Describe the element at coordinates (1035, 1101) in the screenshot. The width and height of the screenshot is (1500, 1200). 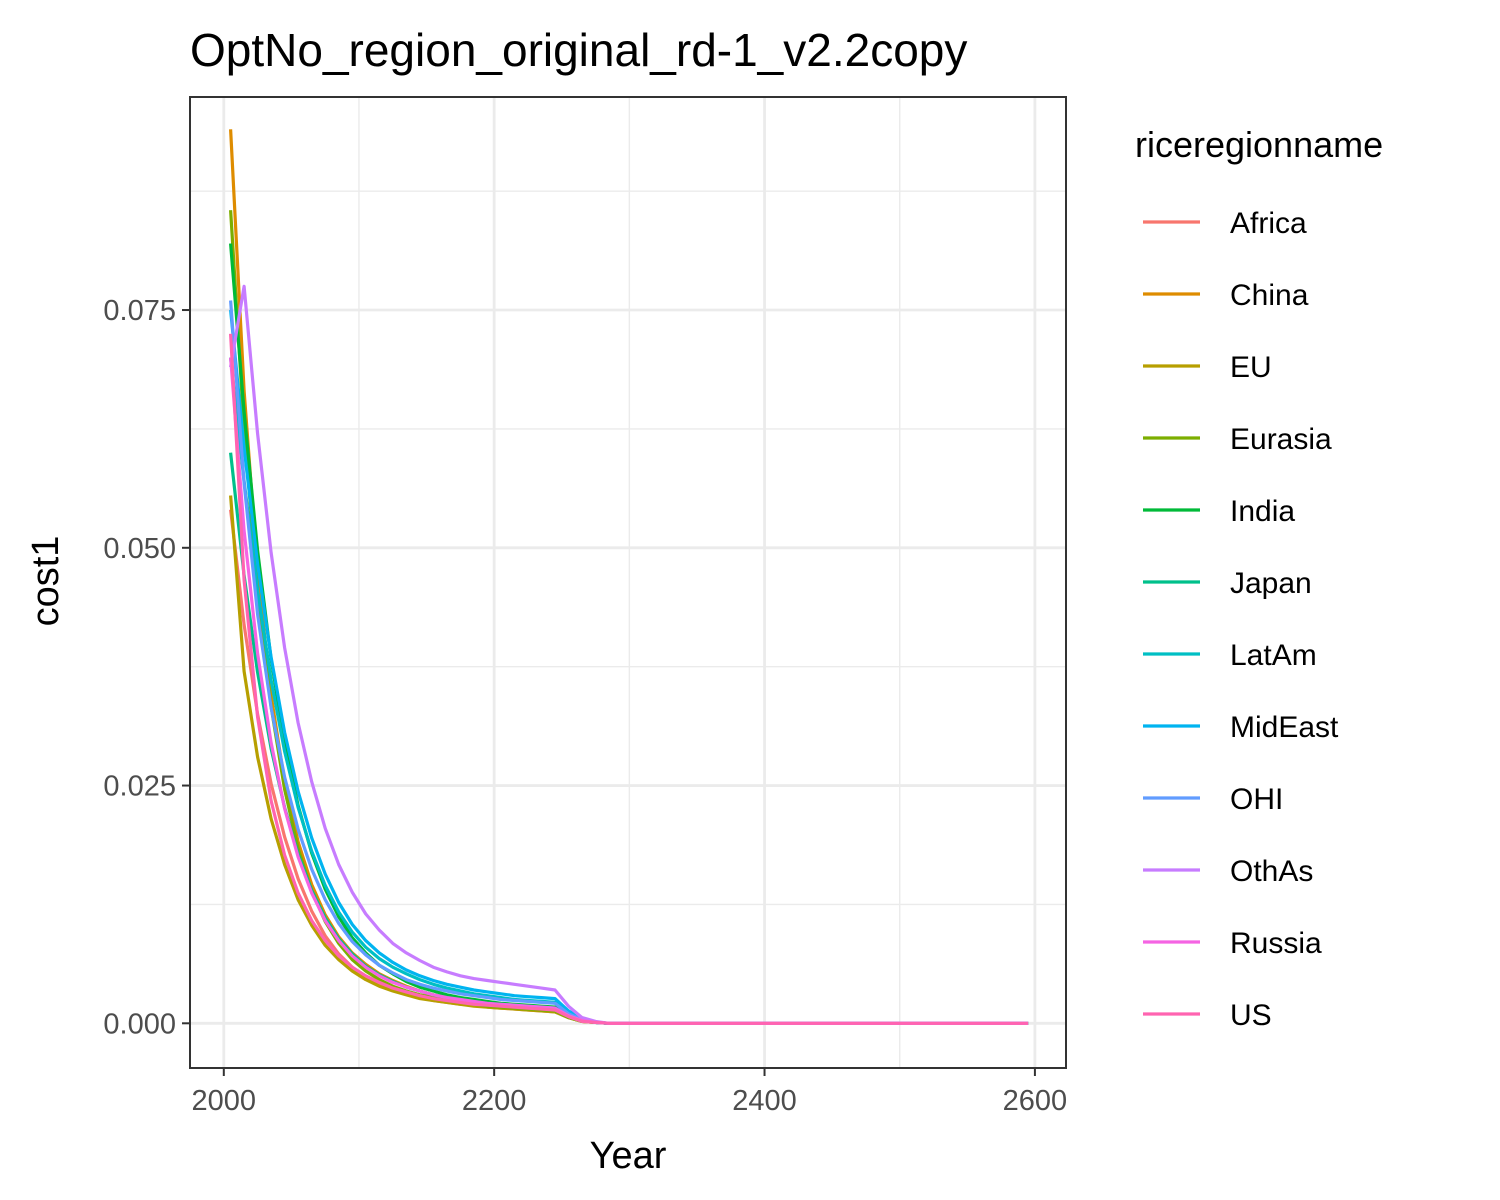
I see `x-tick-label: 2600` at that location.